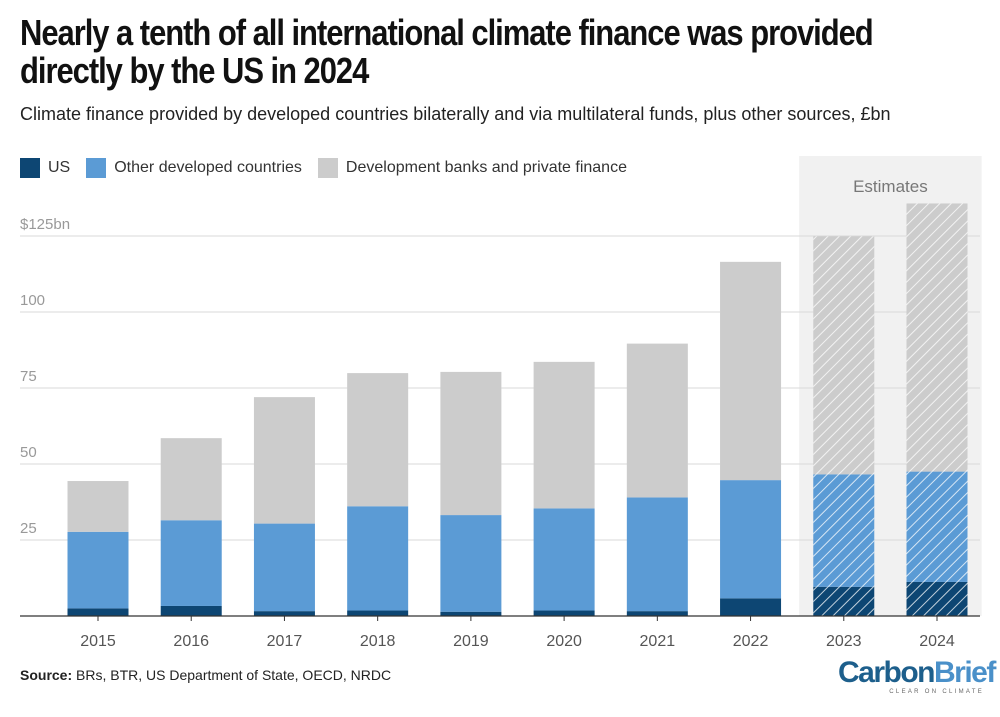  Describe the element at coordinates (657, 613) in the screenshot. I see `bar-us-2021` at that location.